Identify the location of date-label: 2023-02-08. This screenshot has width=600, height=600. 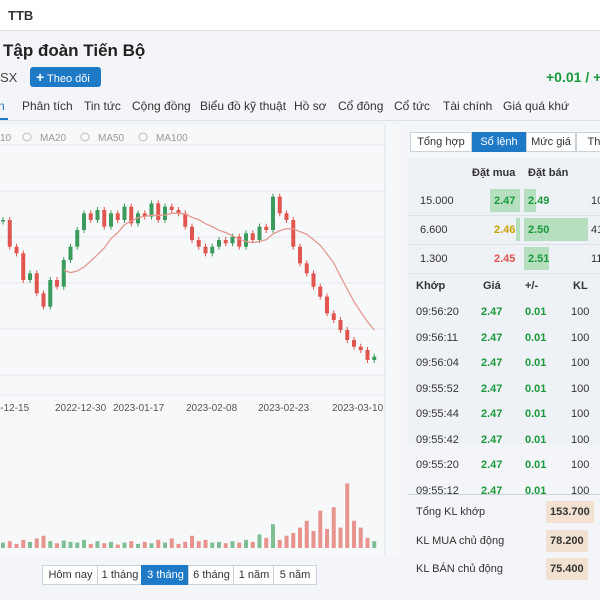
(212, 408).